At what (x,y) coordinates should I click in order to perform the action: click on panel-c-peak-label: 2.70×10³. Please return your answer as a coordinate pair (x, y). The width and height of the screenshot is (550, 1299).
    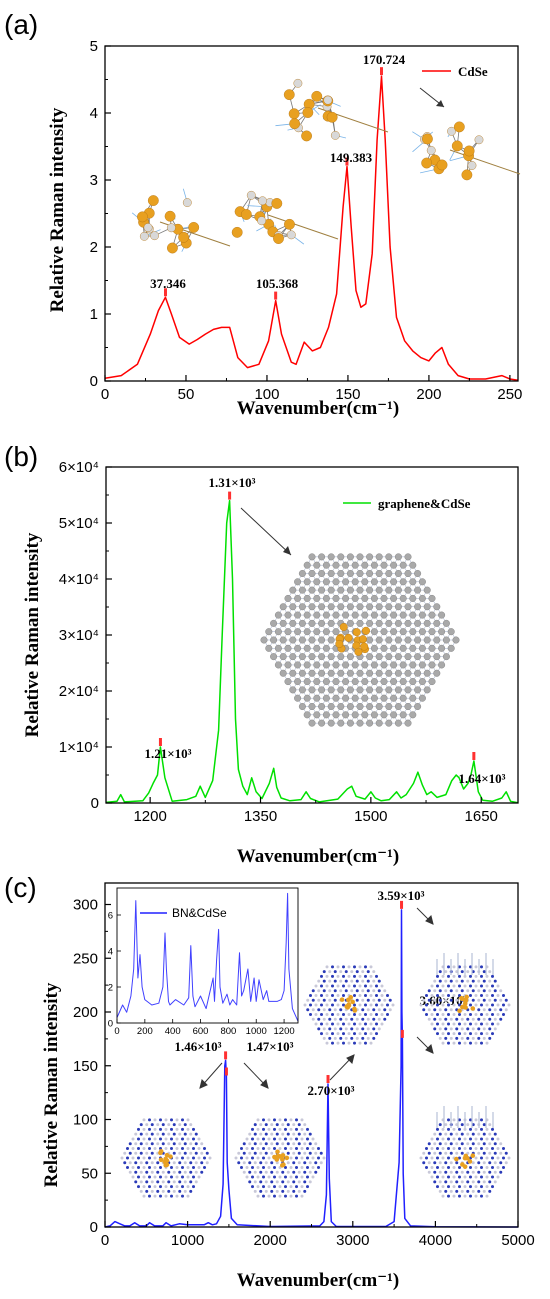
    Looking at the image, I should click on (330, 1090).